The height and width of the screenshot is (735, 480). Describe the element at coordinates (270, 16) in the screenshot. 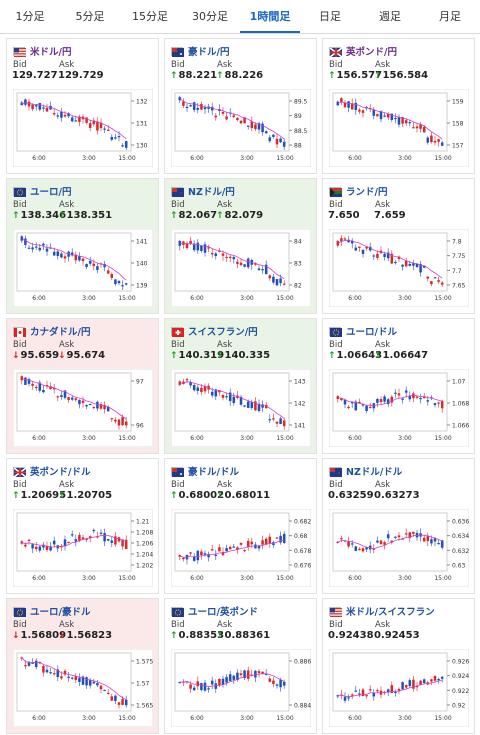

I see `tab-4: 1時間足` at that location.